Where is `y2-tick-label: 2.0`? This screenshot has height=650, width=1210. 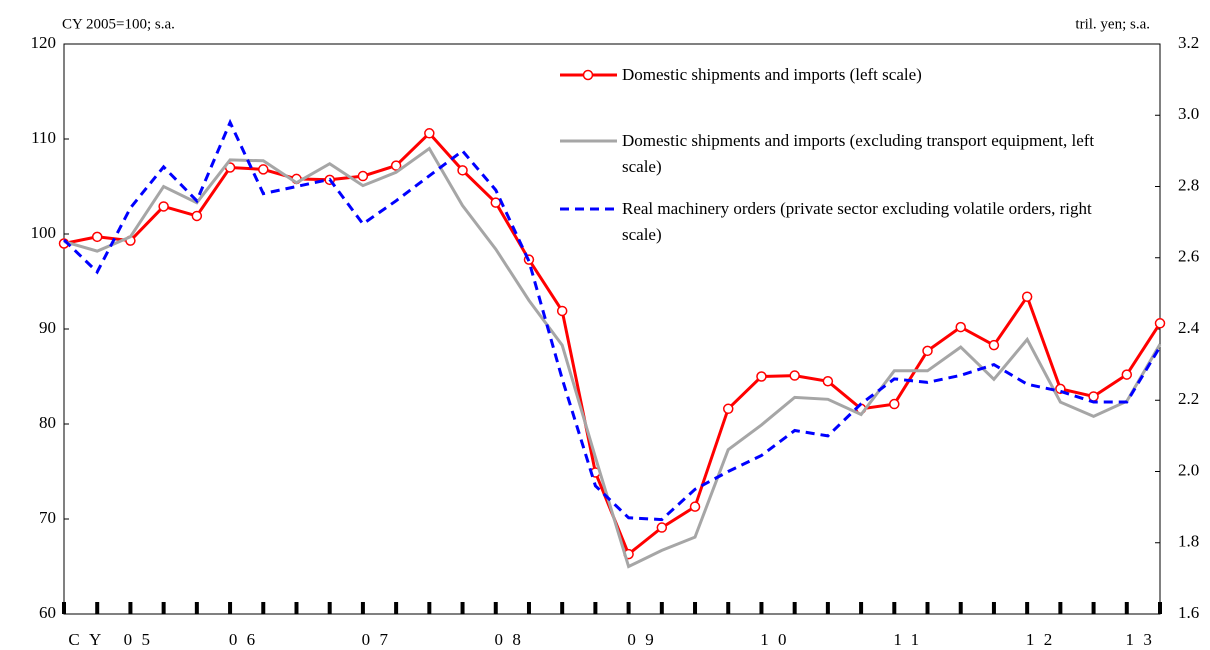 y2-tick-label: 2.0 is located at coordinates (1188, 469).